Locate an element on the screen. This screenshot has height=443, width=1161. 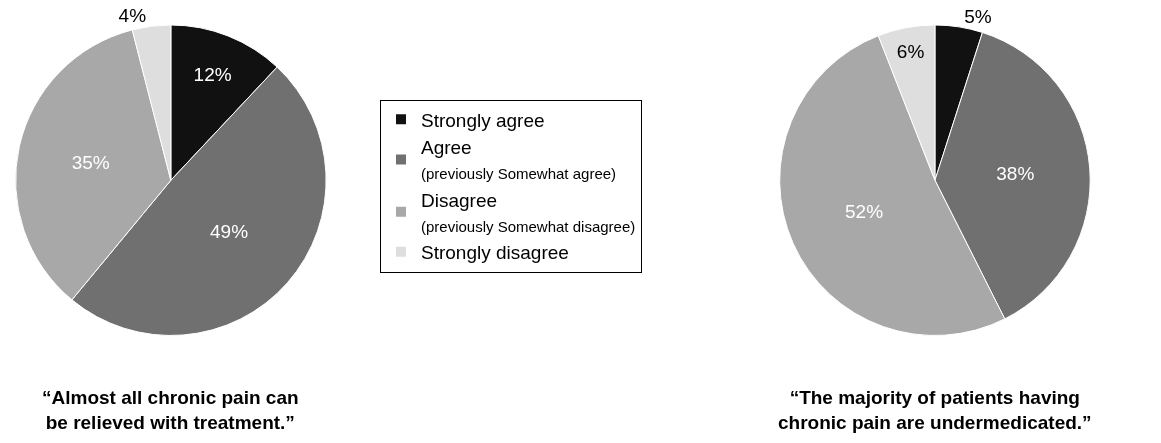
data-label: 38% is located at coordinates (1015, 174).